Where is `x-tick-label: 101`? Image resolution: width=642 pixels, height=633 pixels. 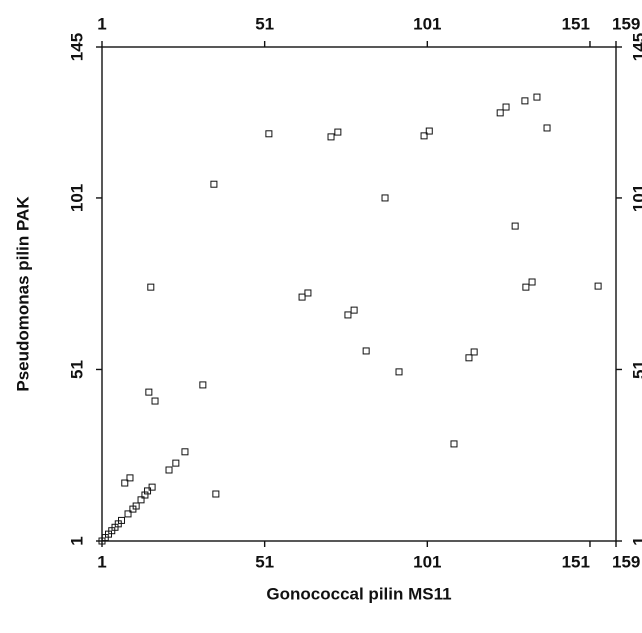
x-tick-label: 101 is located at coordinates (427, 561).